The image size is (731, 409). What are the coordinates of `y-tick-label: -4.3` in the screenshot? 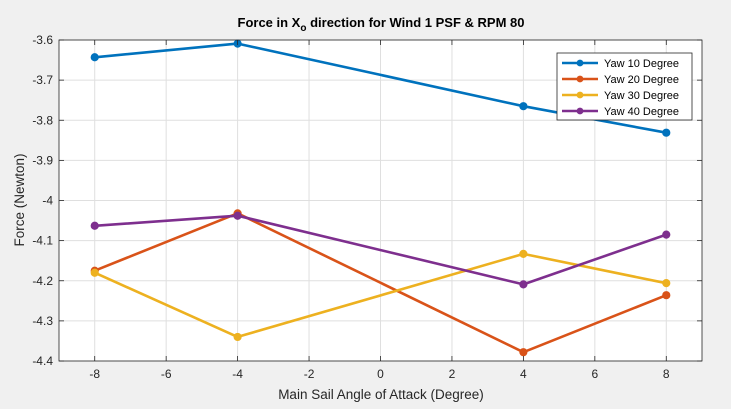 It's located at (42, 321).